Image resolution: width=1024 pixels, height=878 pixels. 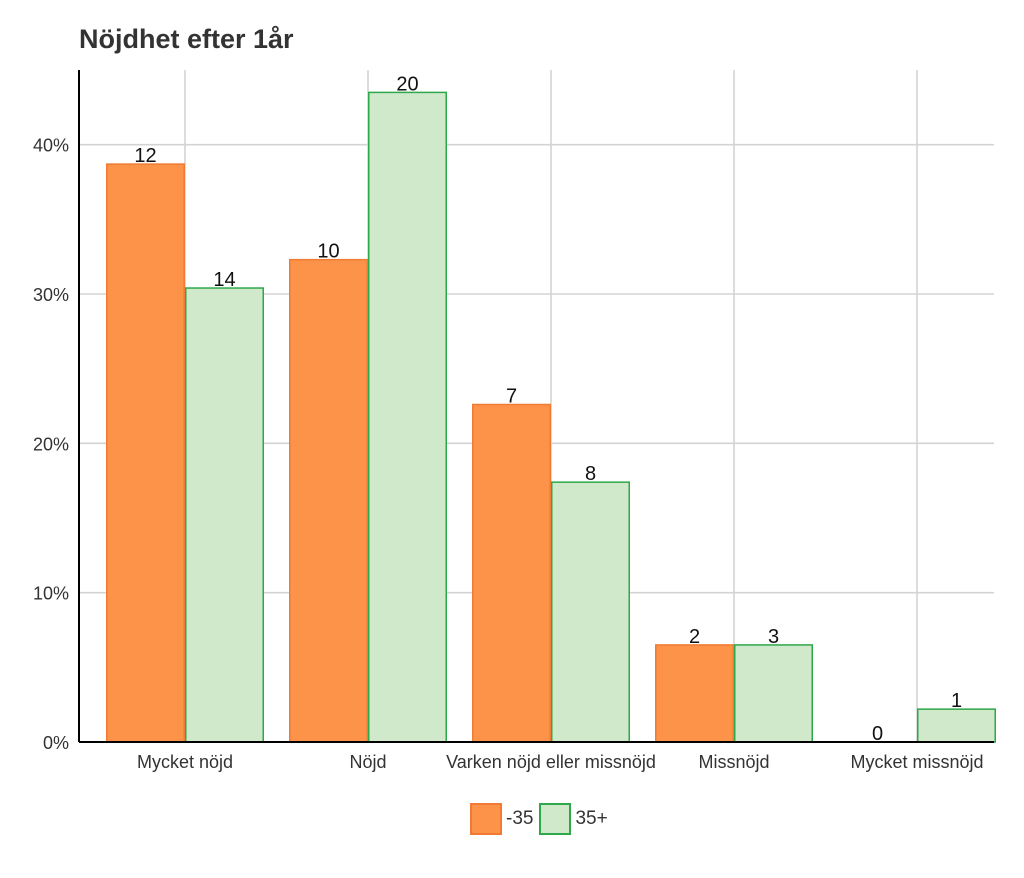 What do you see at coordinates (551, 762) in the screenshot?
I see `x-tick-label: Varken nöjd eller missnöjd` at bounding box center [551, 762].